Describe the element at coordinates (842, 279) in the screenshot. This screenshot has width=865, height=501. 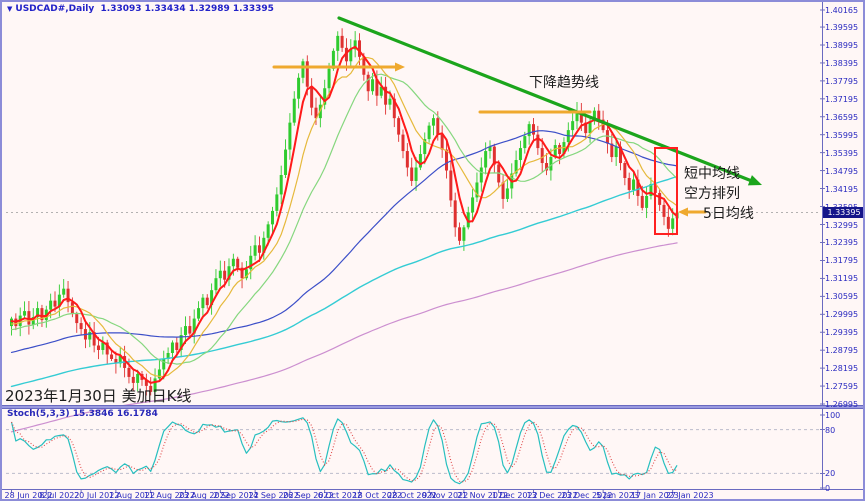
I see `price-axis-label: 1.31195` at that location.